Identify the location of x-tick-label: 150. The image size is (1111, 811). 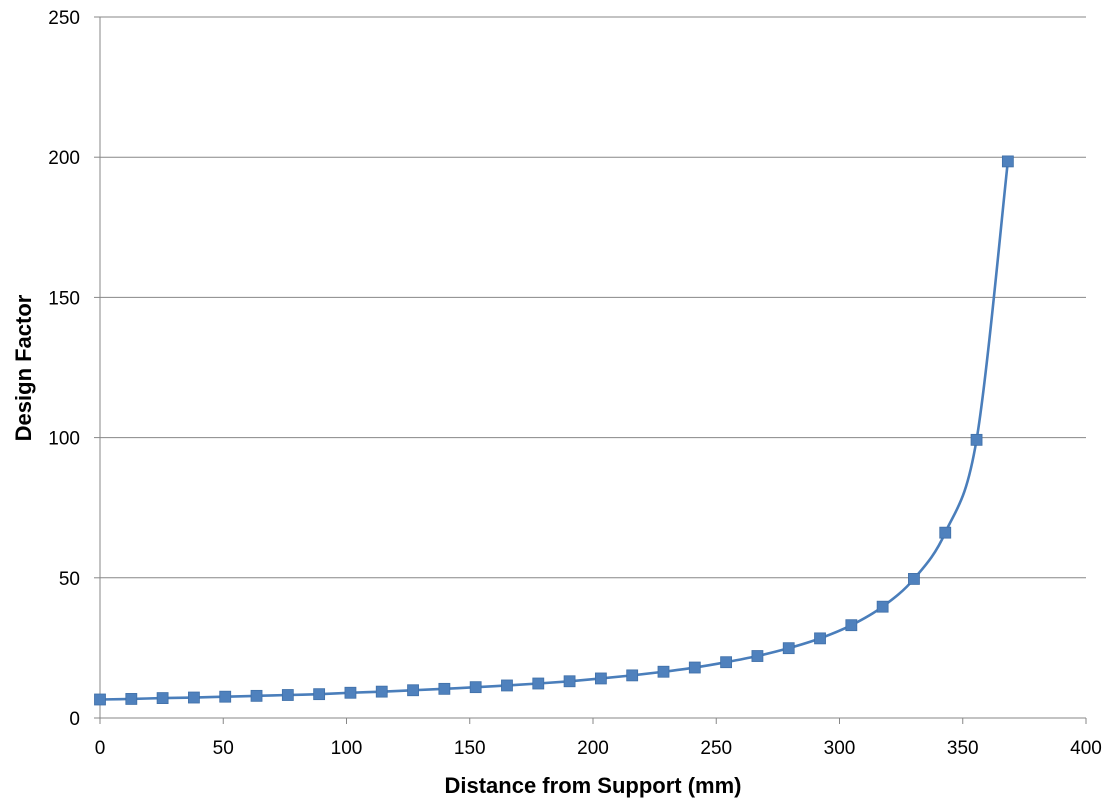
(470, 748).